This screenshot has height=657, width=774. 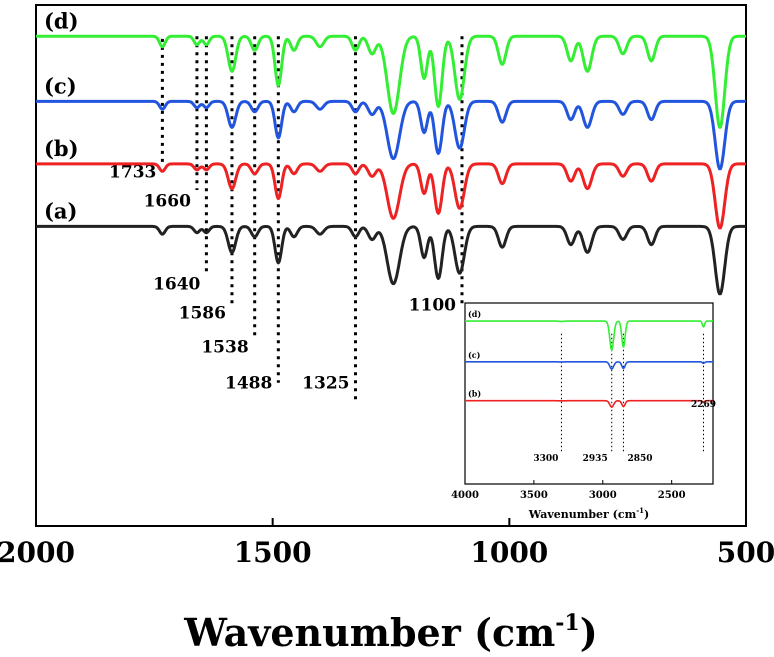 What do you see at coordinates (432, 306) in the screenshot?
I see `peak-label: 1100` at bounding box center [432, 306].